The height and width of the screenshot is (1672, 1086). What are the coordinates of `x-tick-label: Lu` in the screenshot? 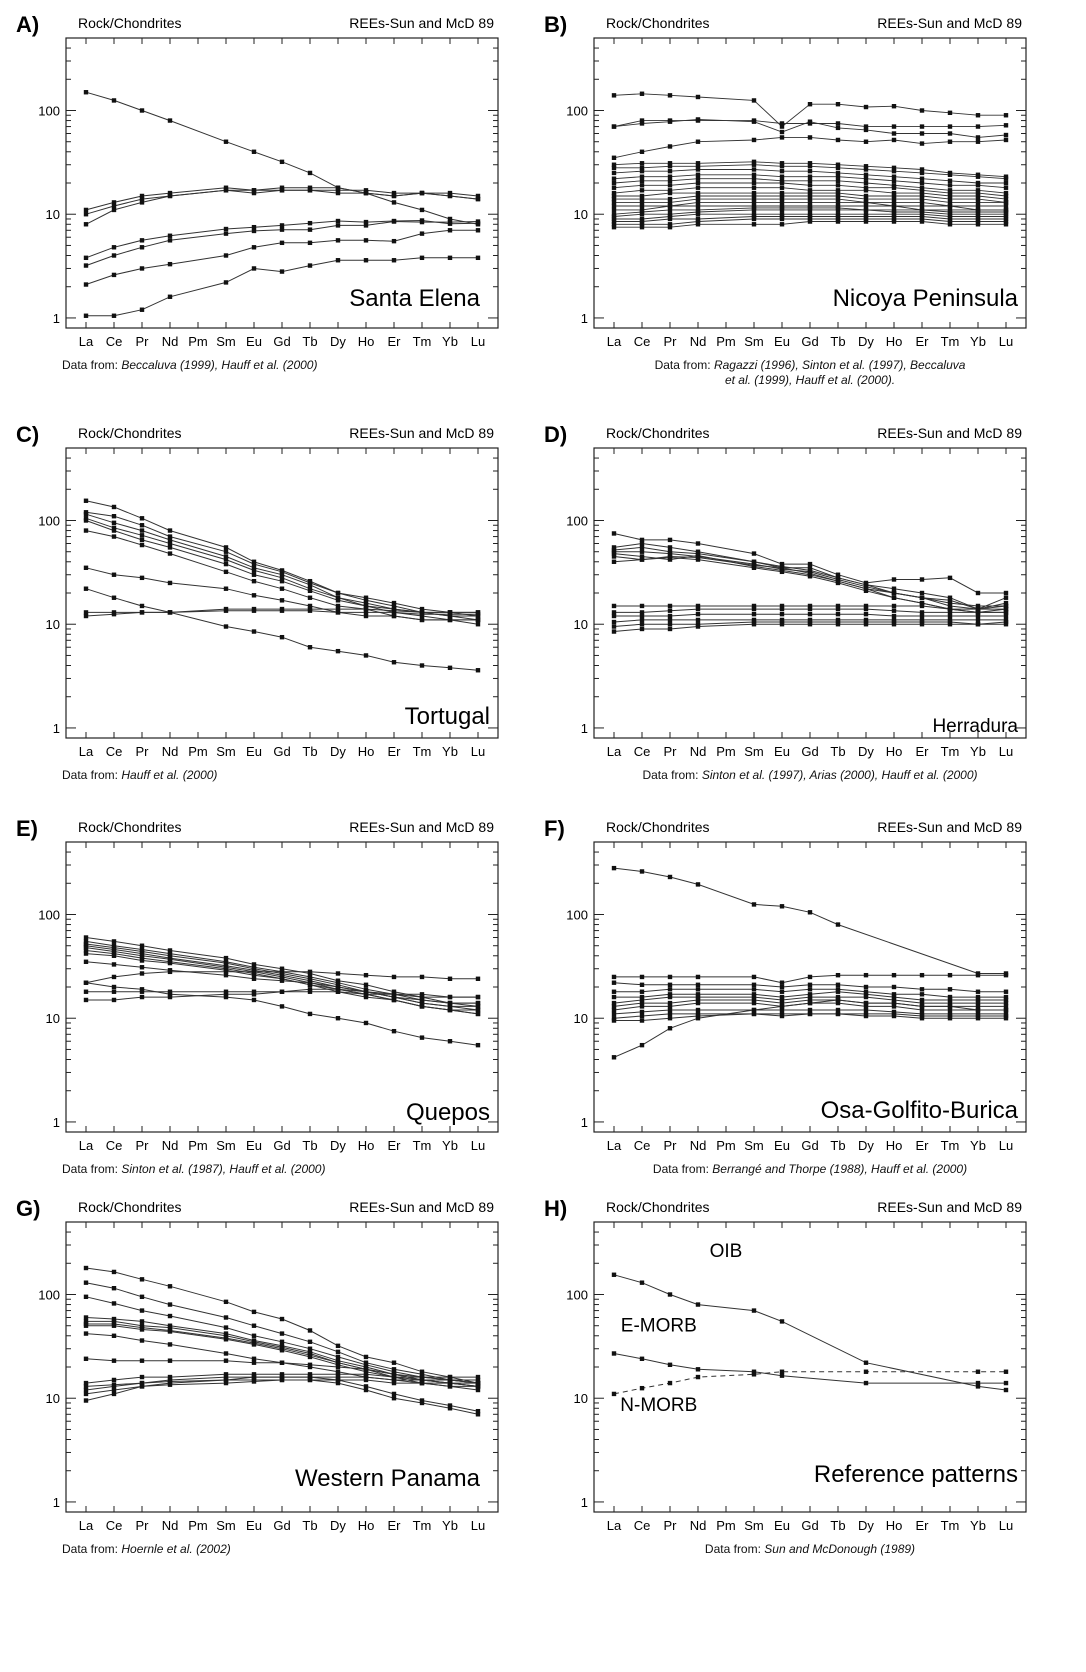 It's located at (478, 341).